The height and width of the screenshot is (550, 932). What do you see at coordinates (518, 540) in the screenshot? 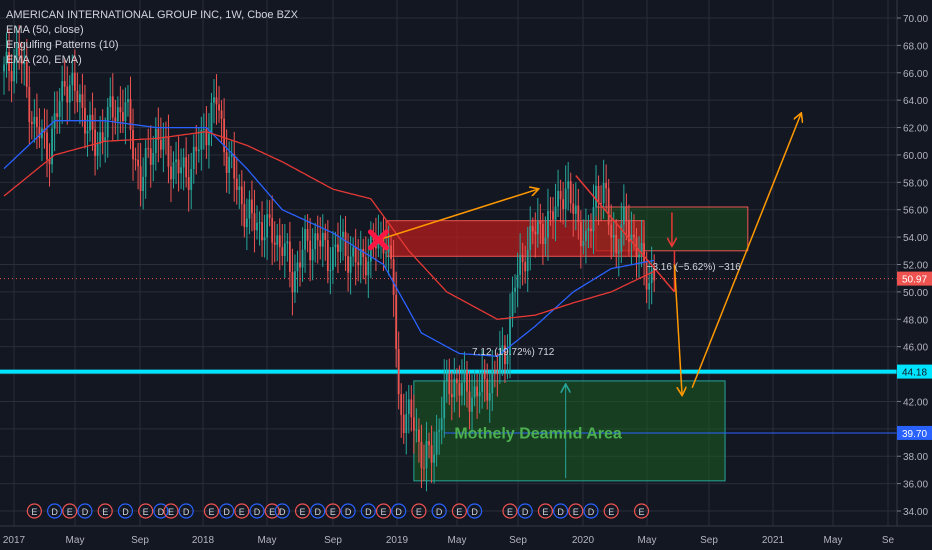
I see `x-tick-label: Sep` at bounding box center [518, 540].